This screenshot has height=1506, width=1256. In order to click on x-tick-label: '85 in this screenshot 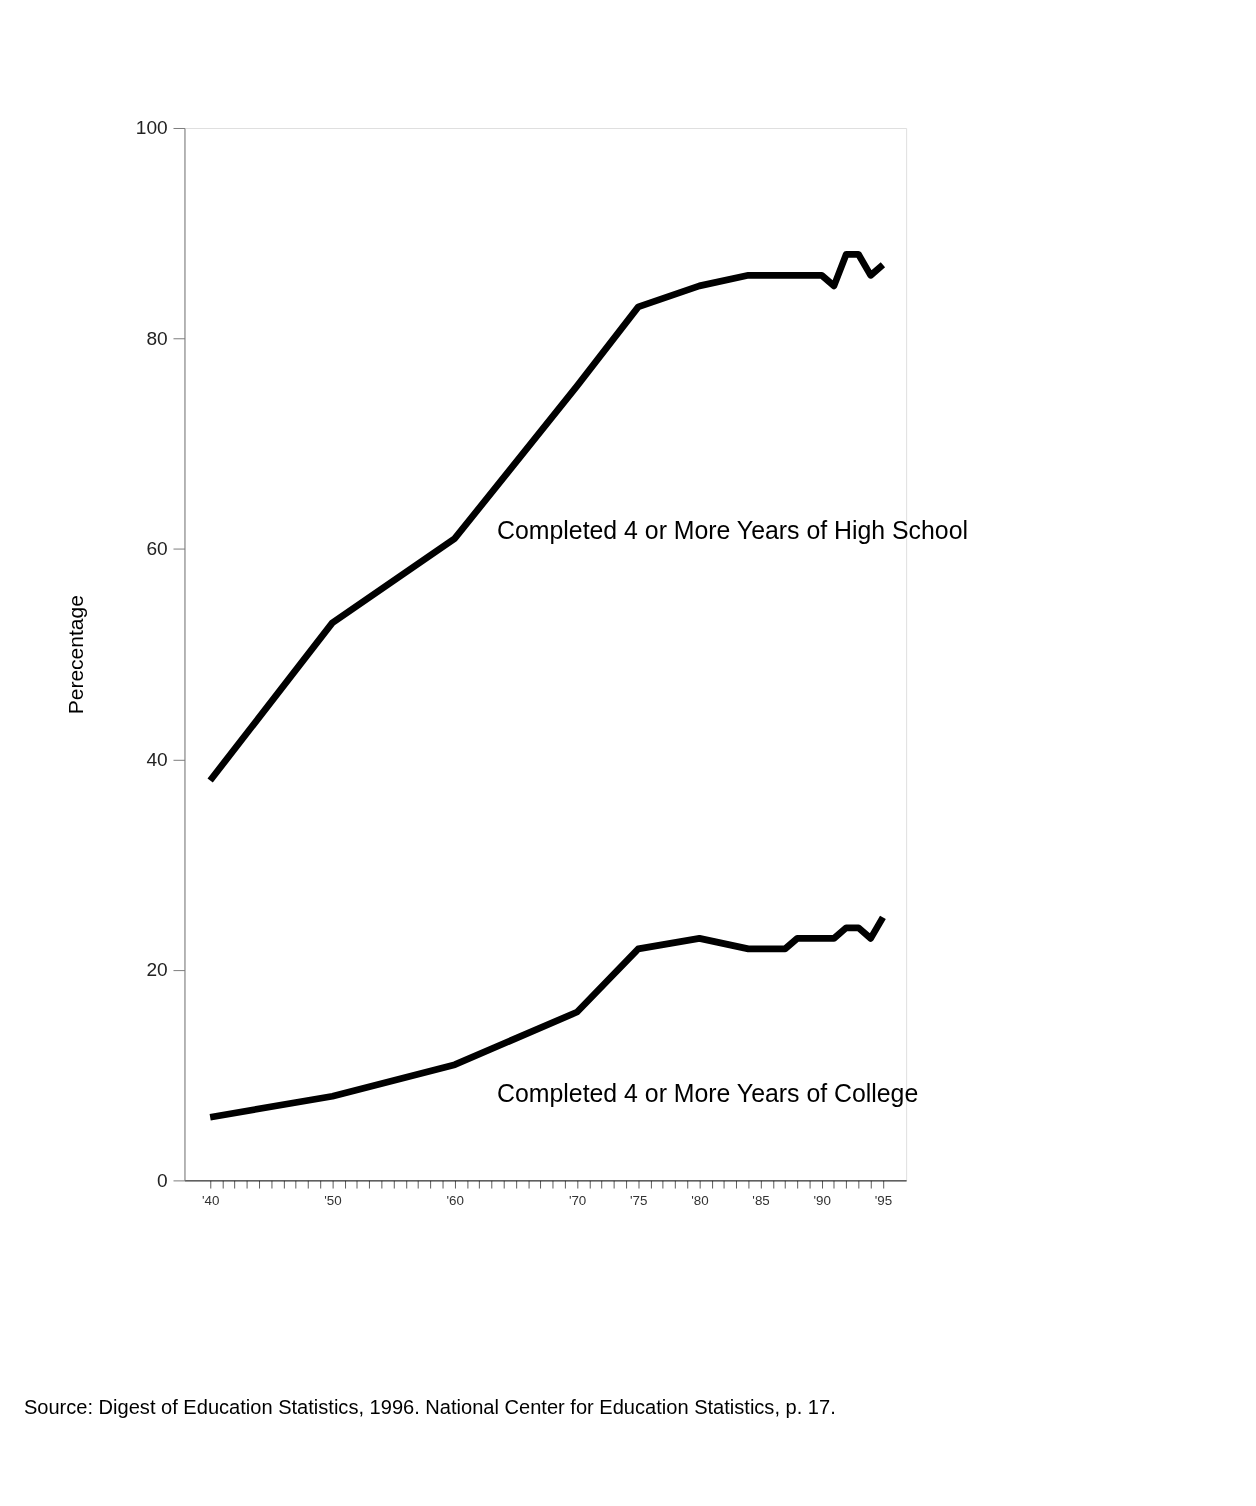, I will do `click(761, 1200)`.